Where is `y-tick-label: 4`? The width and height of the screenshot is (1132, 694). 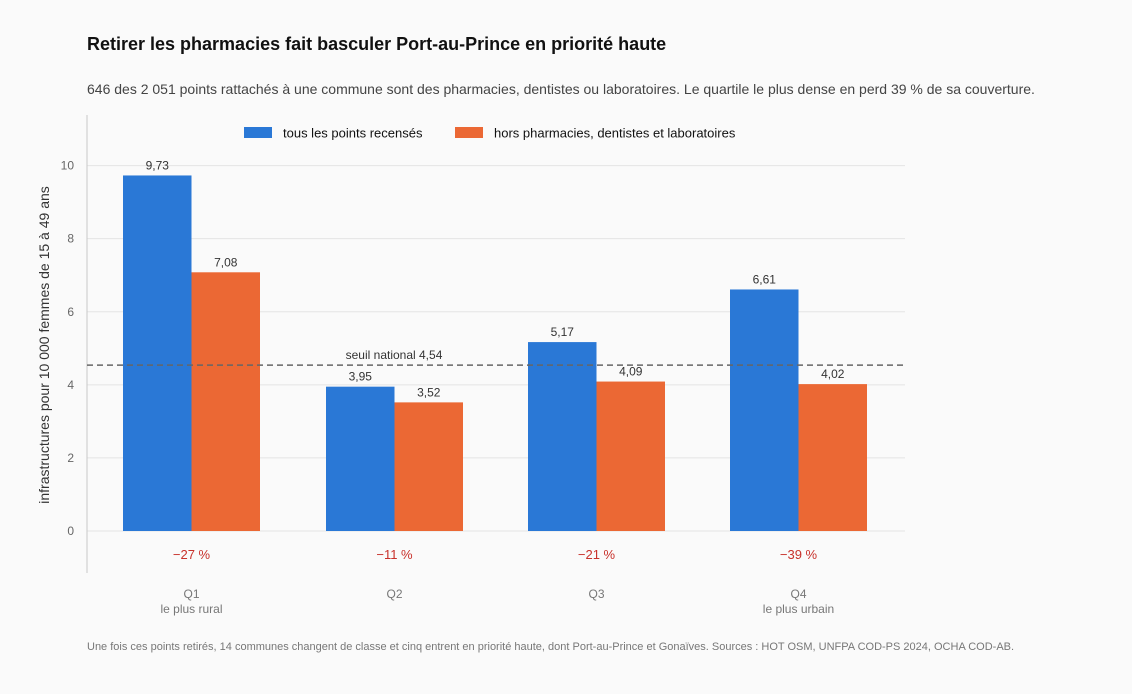
y-tick-label: 4 is located at coordinates (70, 385).